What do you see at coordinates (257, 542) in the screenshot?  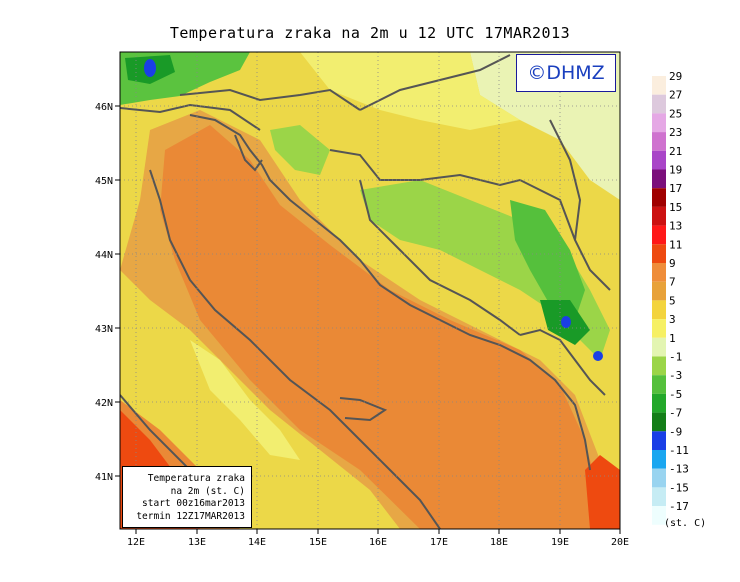 I see `x-tick-label: 14E` at bounding box center [257, 542].